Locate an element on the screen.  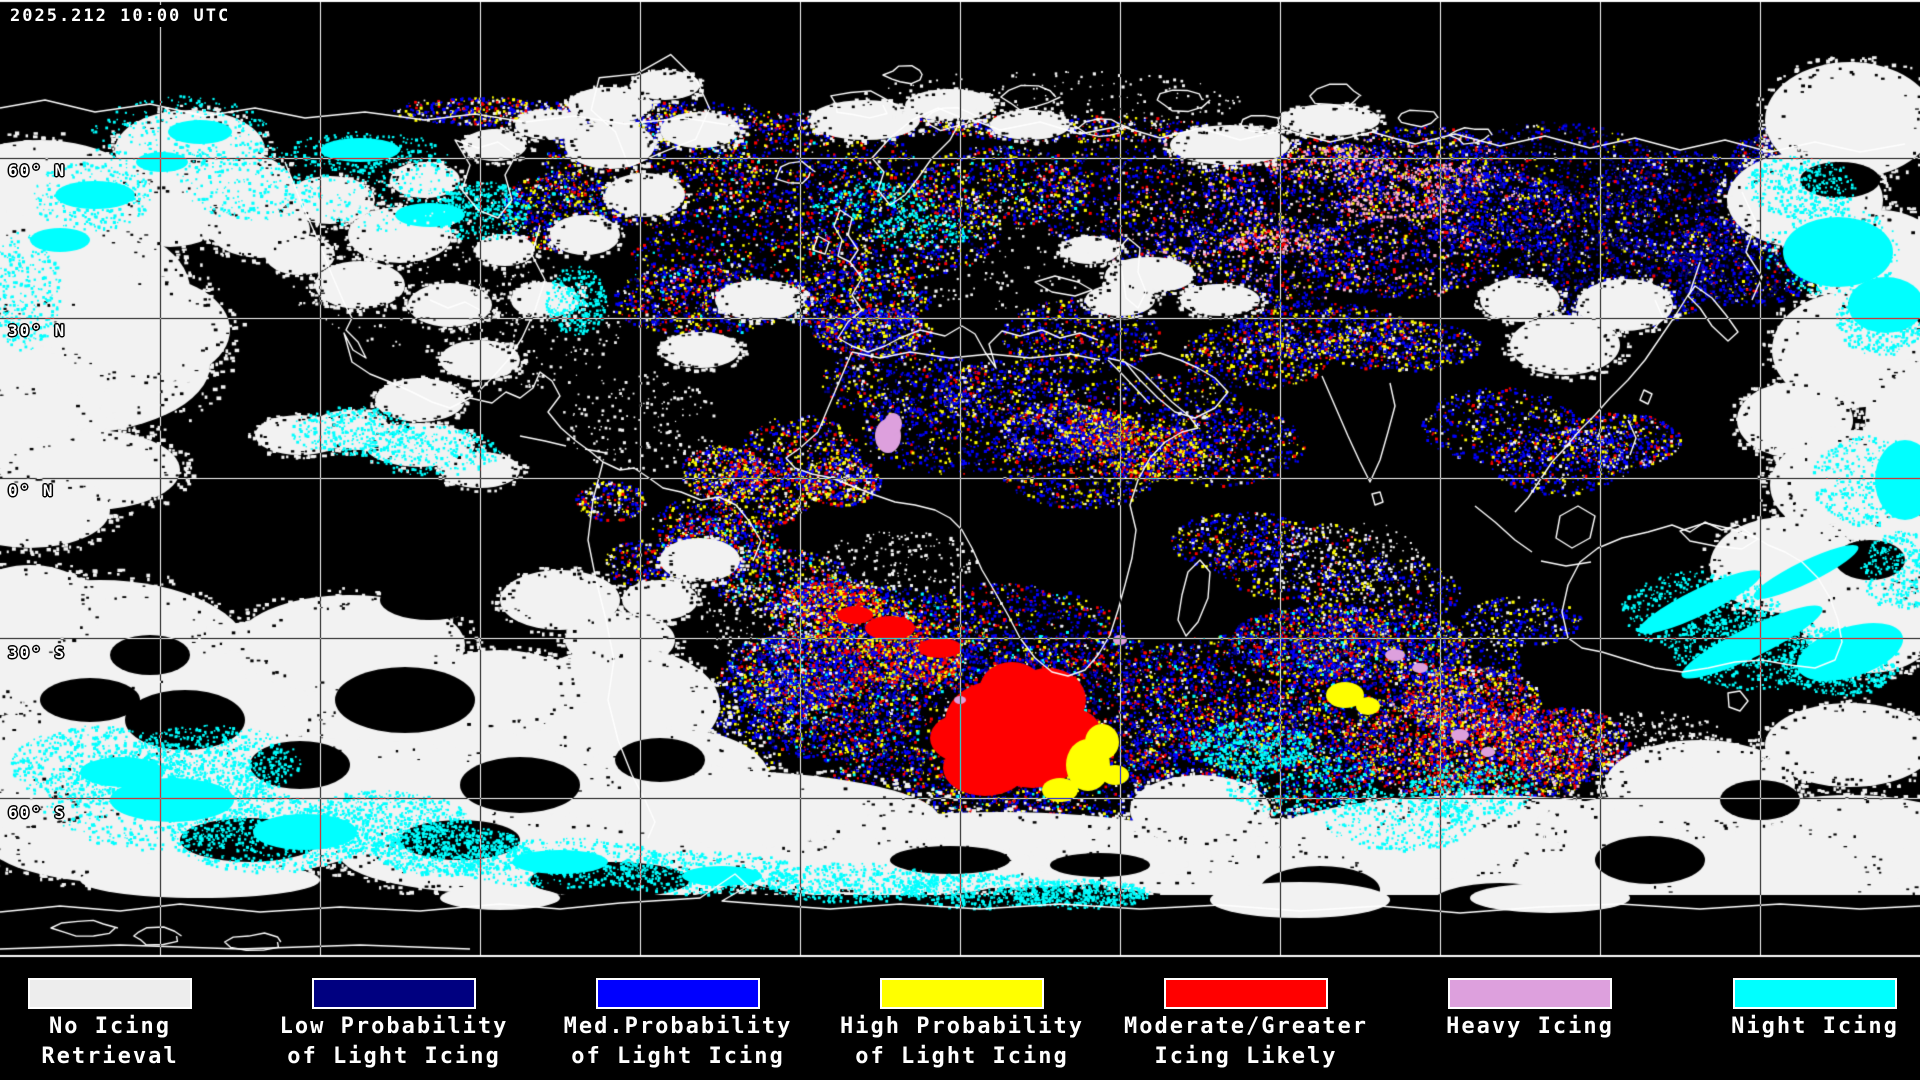
timestamp-label: 2025.212 10:00 UTC is located at coordinates (120, 16).